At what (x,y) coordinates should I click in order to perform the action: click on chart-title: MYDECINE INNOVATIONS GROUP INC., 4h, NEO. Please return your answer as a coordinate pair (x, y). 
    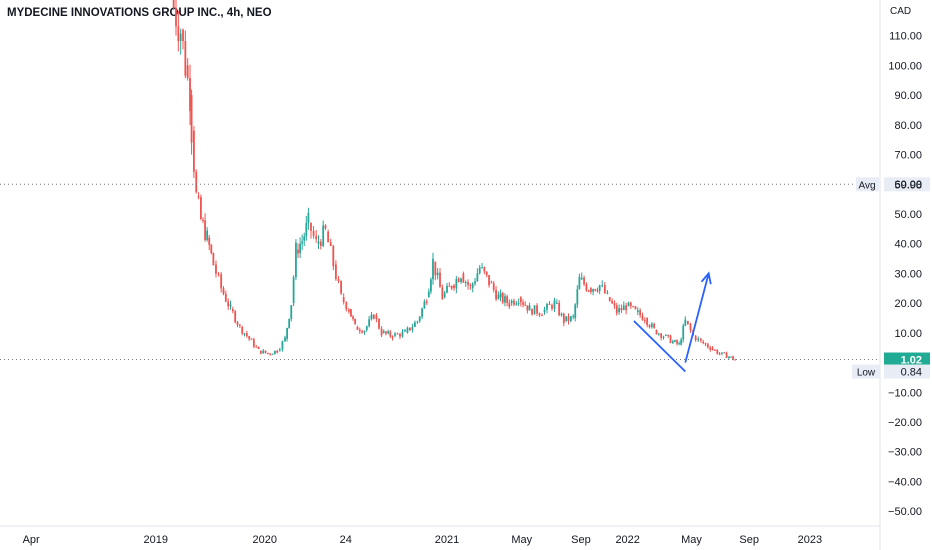
    Looking at the image, I should click on (139, 13).